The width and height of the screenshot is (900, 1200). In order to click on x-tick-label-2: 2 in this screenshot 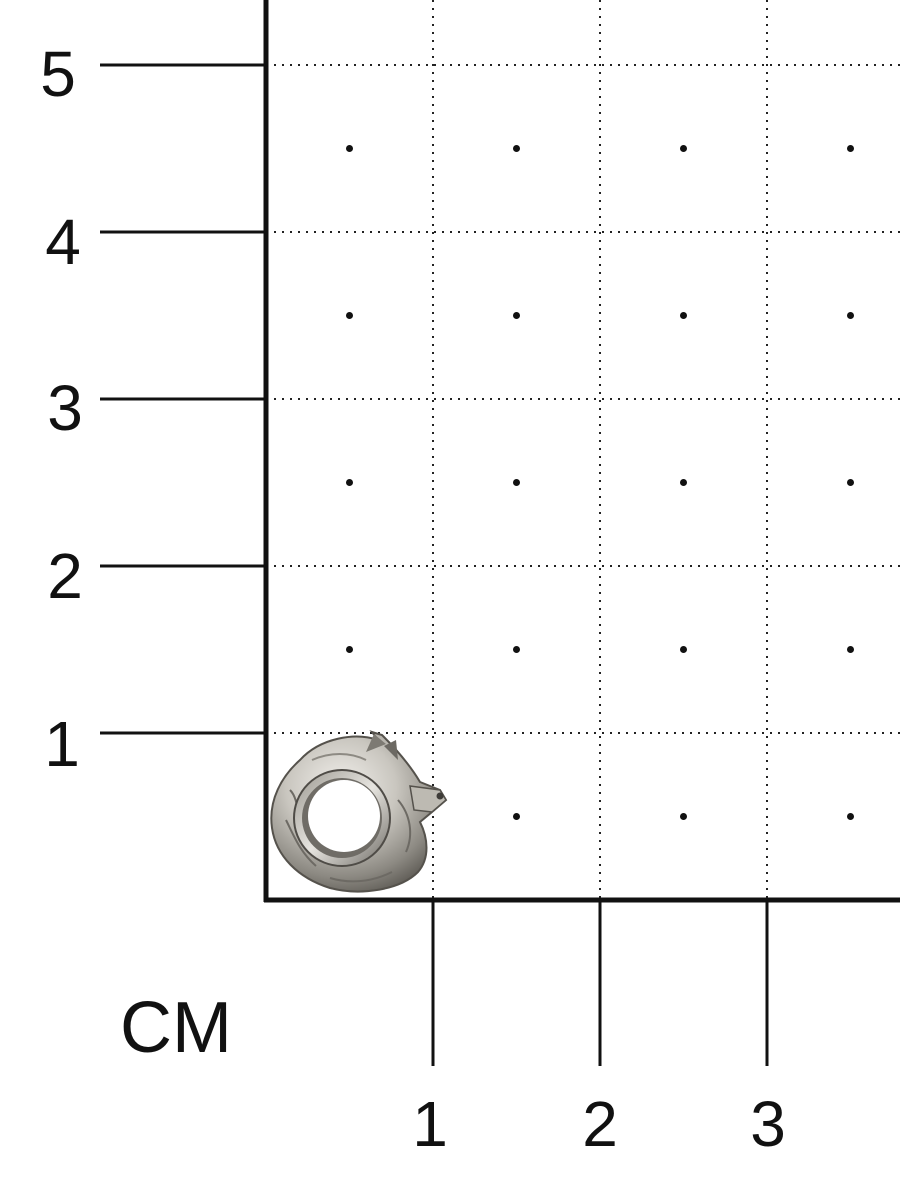, I will do `click(600, 1124)`.